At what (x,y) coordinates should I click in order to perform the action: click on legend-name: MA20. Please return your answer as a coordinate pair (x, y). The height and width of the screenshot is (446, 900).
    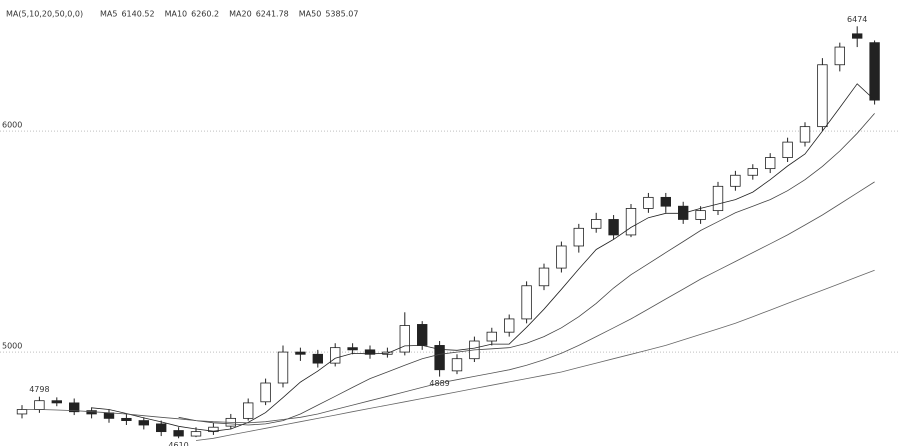
    Looking at the image, I should click on (240, 14).